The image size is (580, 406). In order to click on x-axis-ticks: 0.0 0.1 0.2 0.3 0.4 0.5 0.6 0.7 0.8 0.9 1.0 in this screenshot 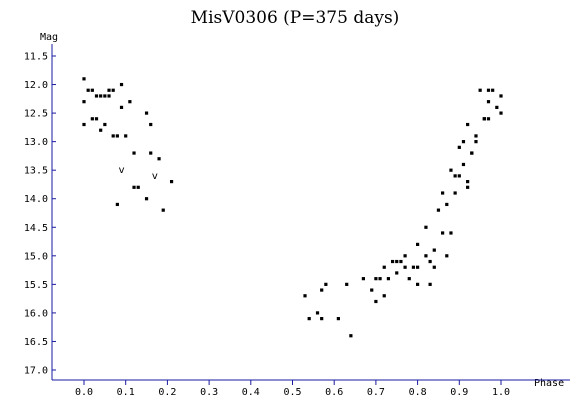, I will do `click(292, 389)`.